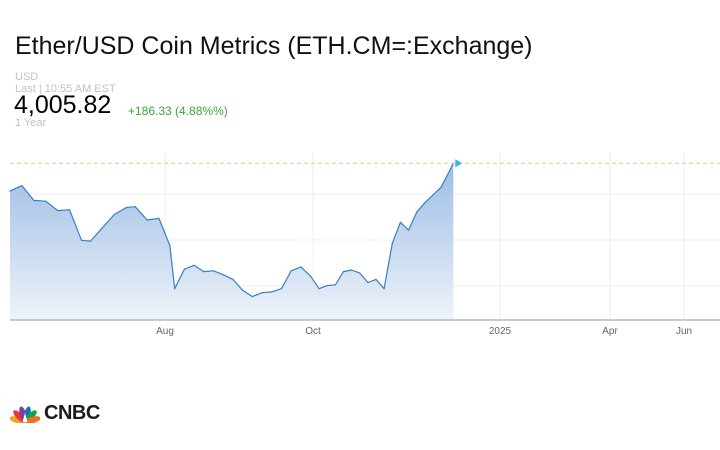  I want to click on x-tick-label: Jun, so click(684, 331).